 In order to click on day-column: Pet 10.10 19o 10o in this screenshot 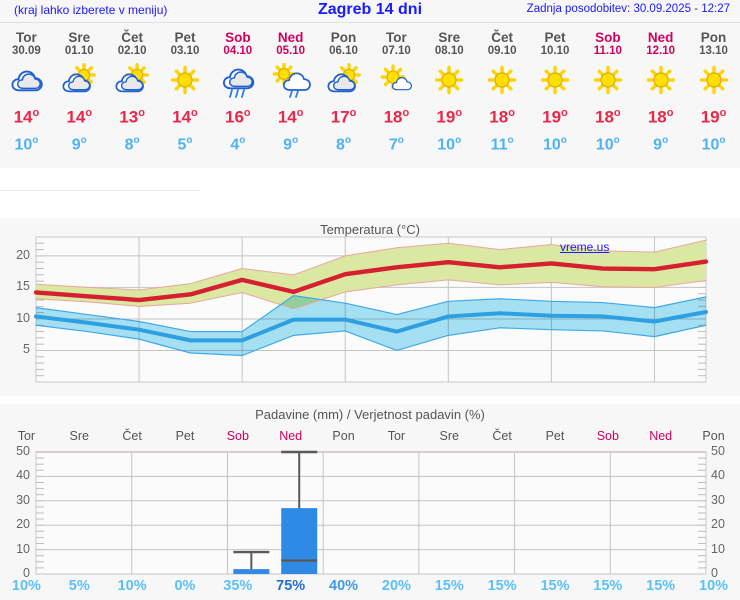, I will do `click(555, 95)`.